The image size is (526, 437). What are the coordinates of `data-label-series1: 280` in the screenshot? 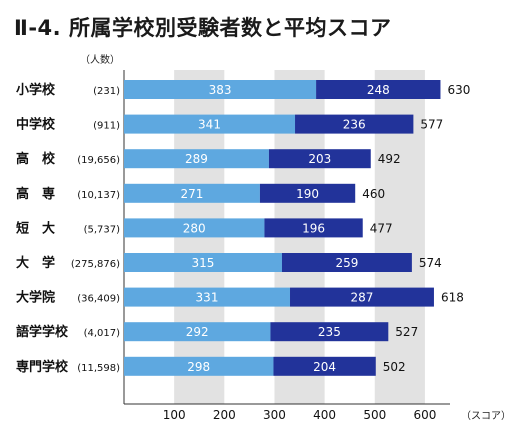 It's located at (194, 228).